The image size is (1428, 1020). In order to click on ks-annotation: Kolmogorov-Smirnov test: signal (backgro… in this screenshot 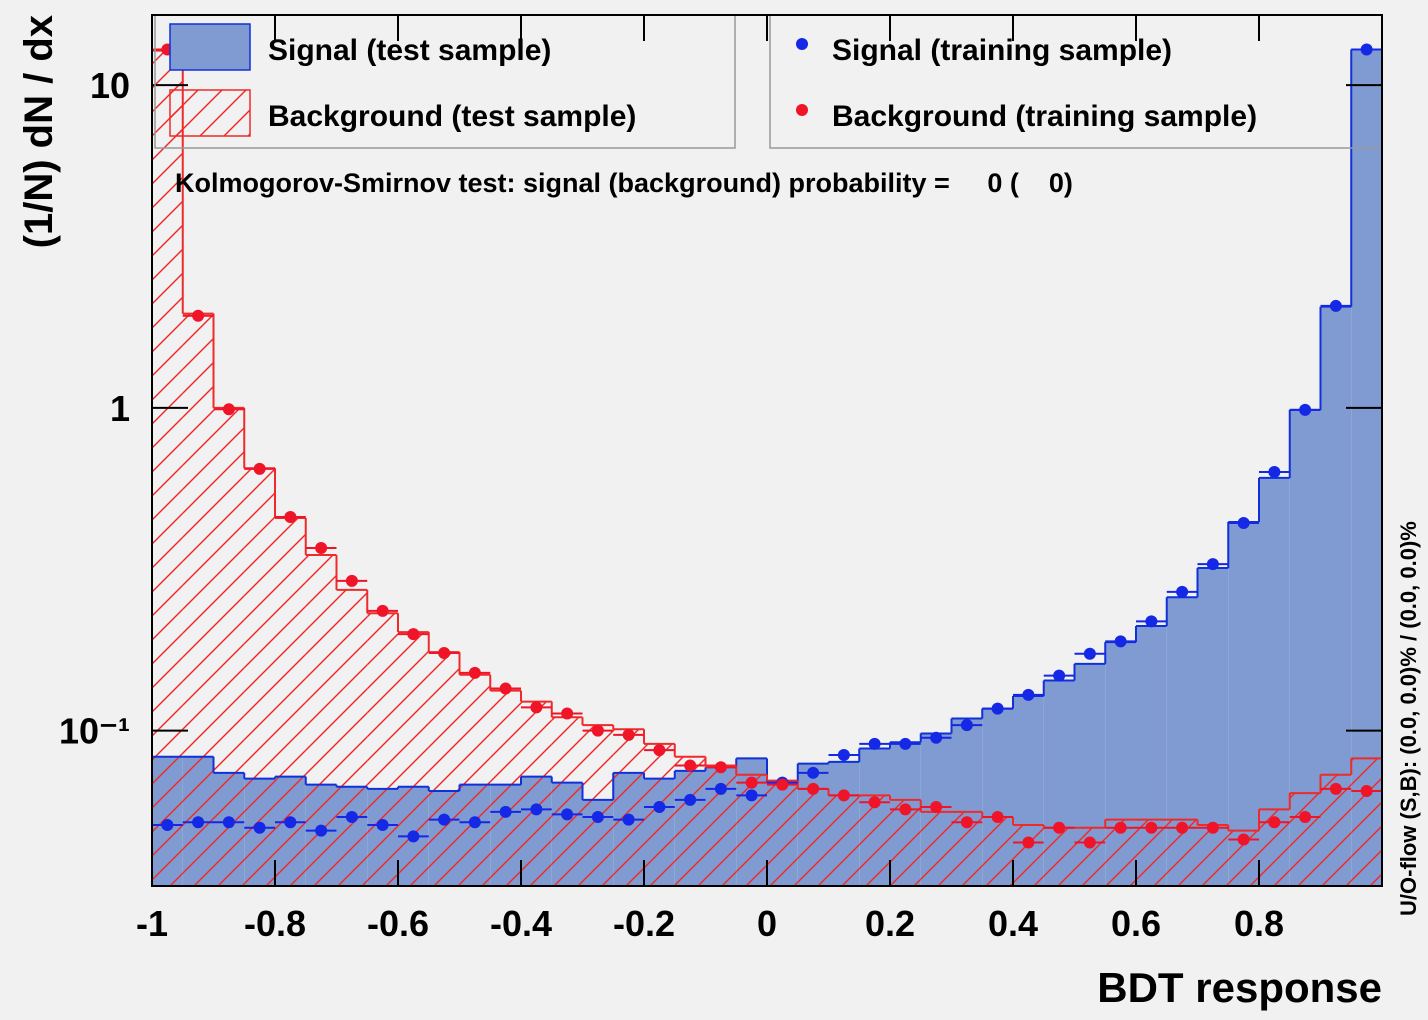, I will do `click(624, 183)`.